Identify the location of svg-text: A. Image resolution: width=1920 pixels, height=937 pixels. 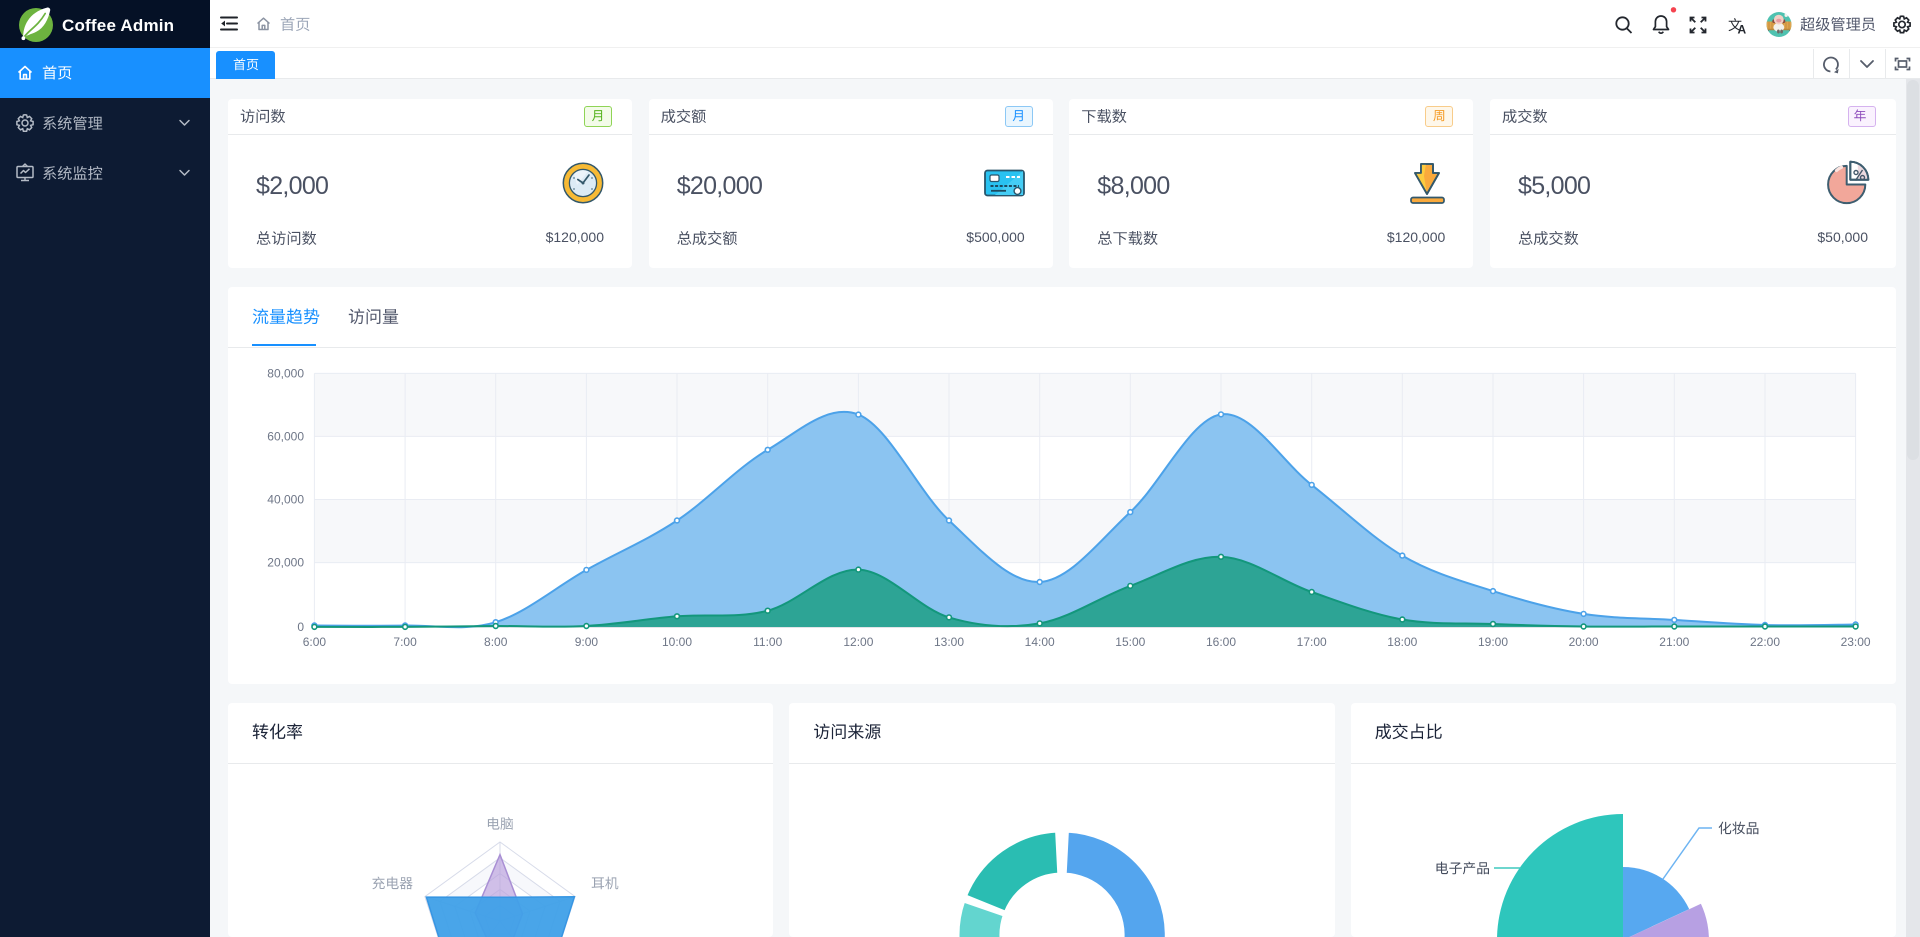
(1742, 30).